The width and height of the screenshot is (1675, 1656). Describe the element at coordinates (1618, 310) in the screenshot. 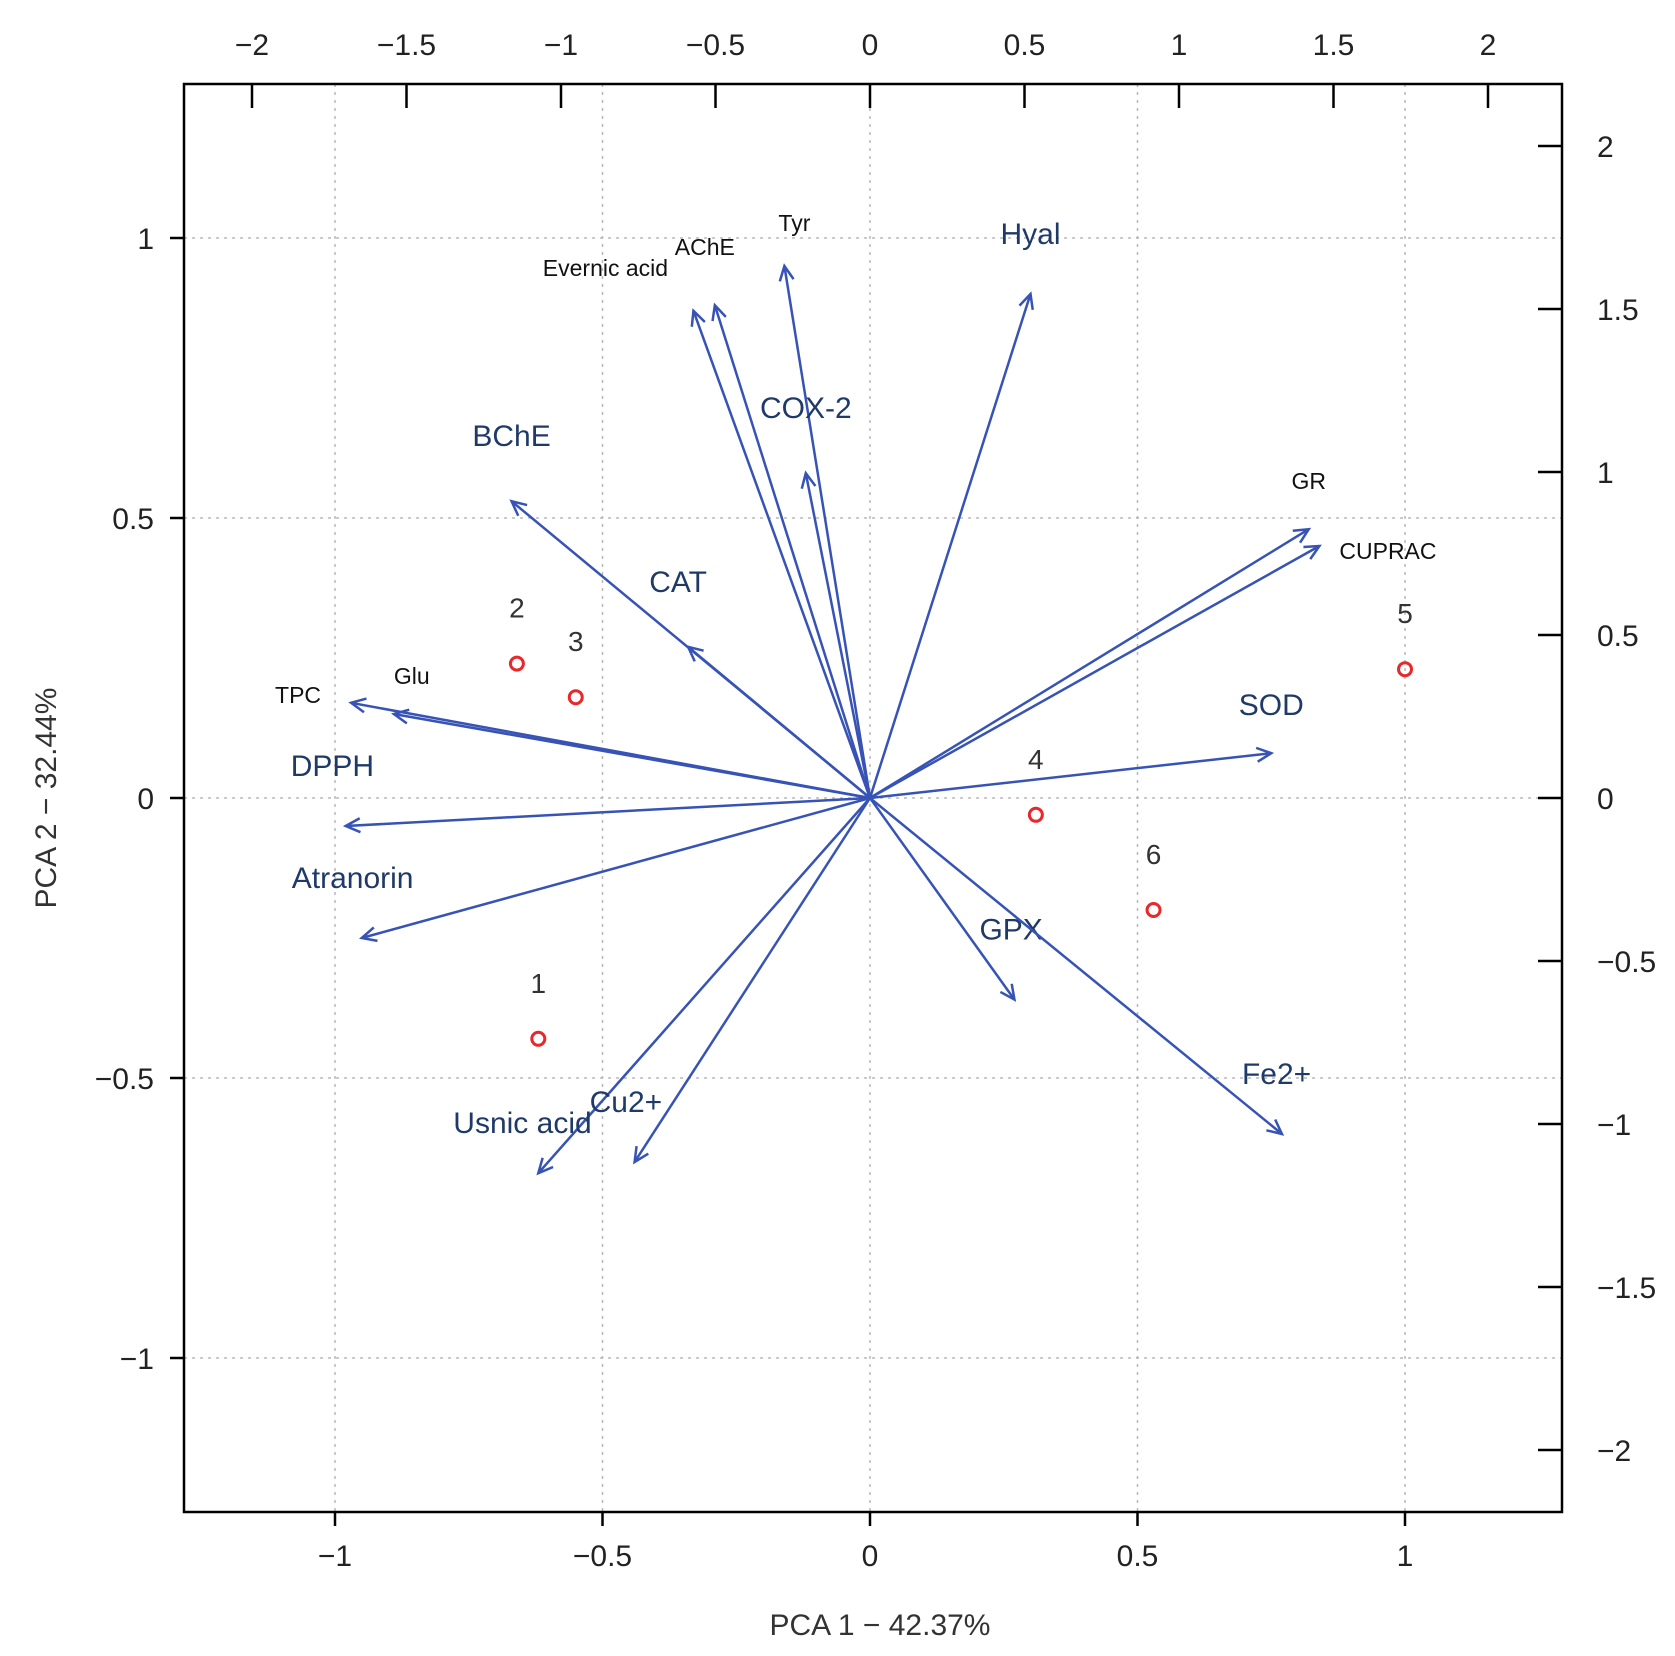

I see `right-tick-label: 1.5` at that location.